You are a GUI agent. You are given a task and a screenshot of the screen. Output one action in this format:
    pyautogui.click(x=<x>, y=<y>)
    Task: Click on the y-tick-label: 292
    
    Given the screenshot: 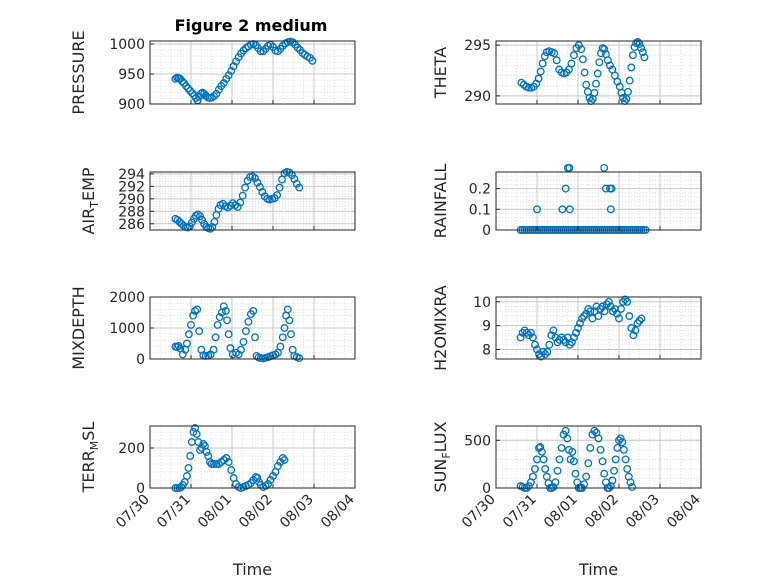 What is the action you would take?
    pyautogui.click(x=131, y=187)
    